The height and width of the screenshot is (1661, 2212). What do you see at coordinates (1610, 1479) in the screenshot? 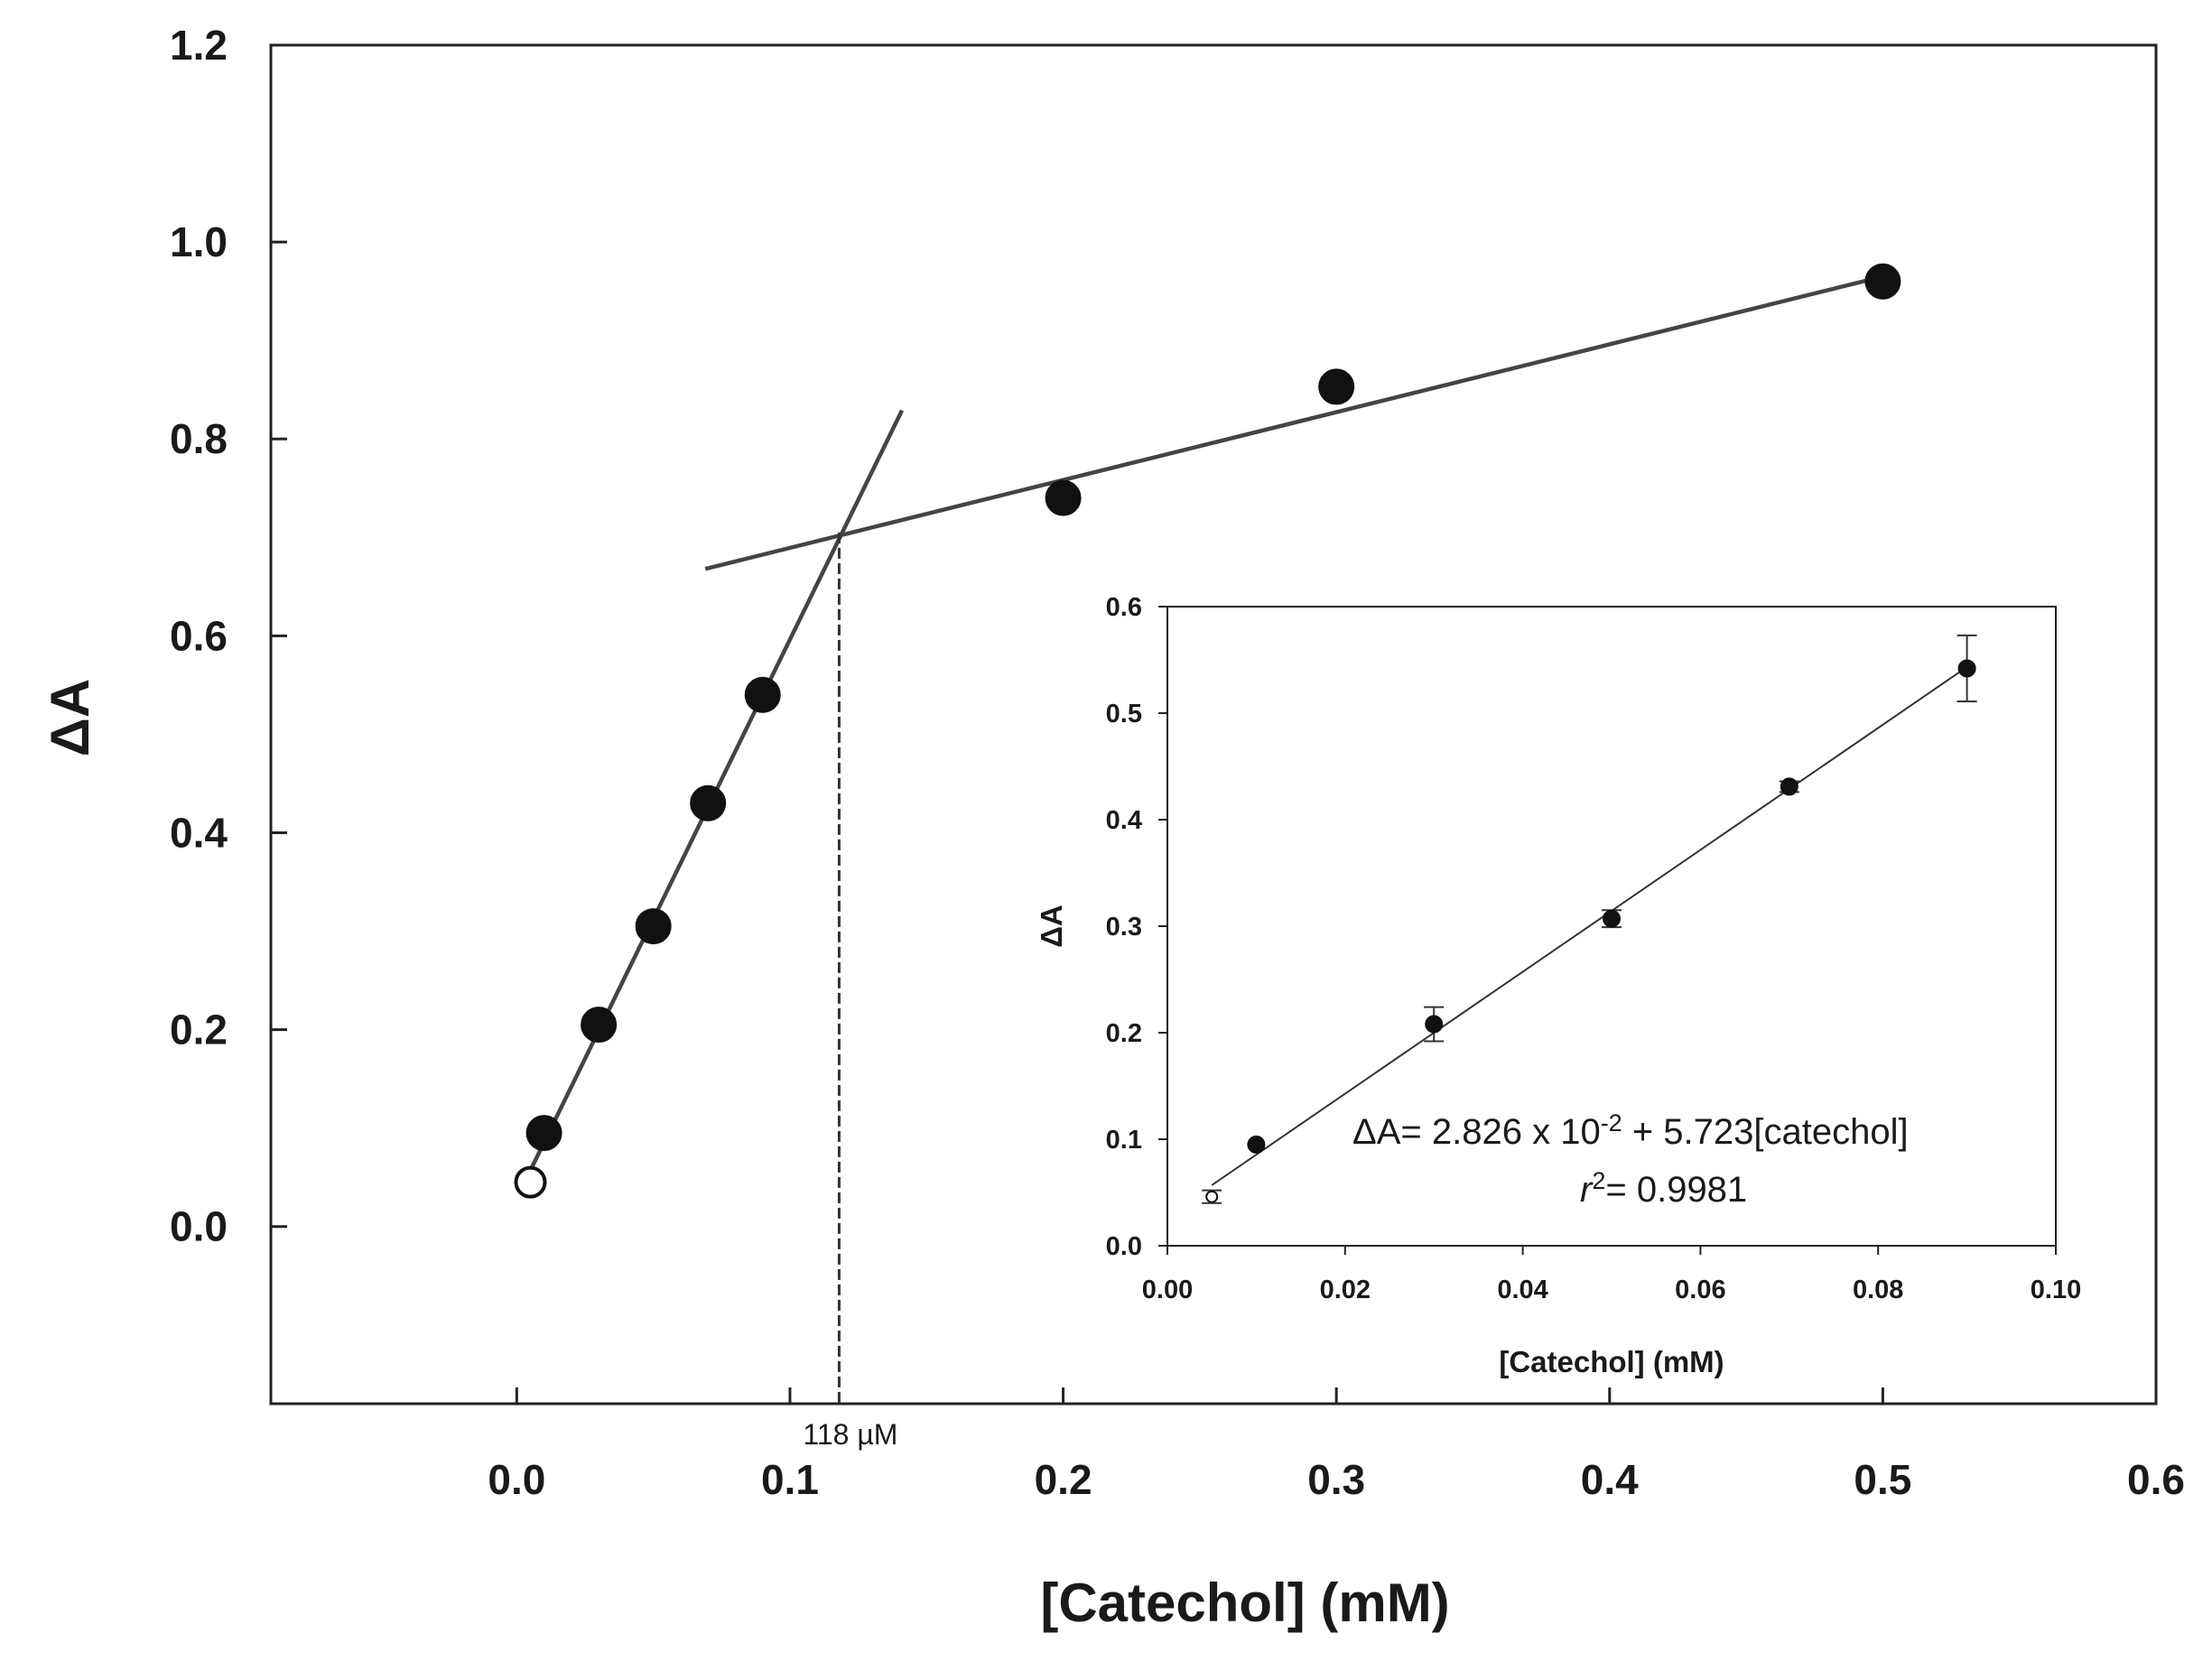
I see `main-x-tick-label: 0.4` at bounding box center [1610, 1479].